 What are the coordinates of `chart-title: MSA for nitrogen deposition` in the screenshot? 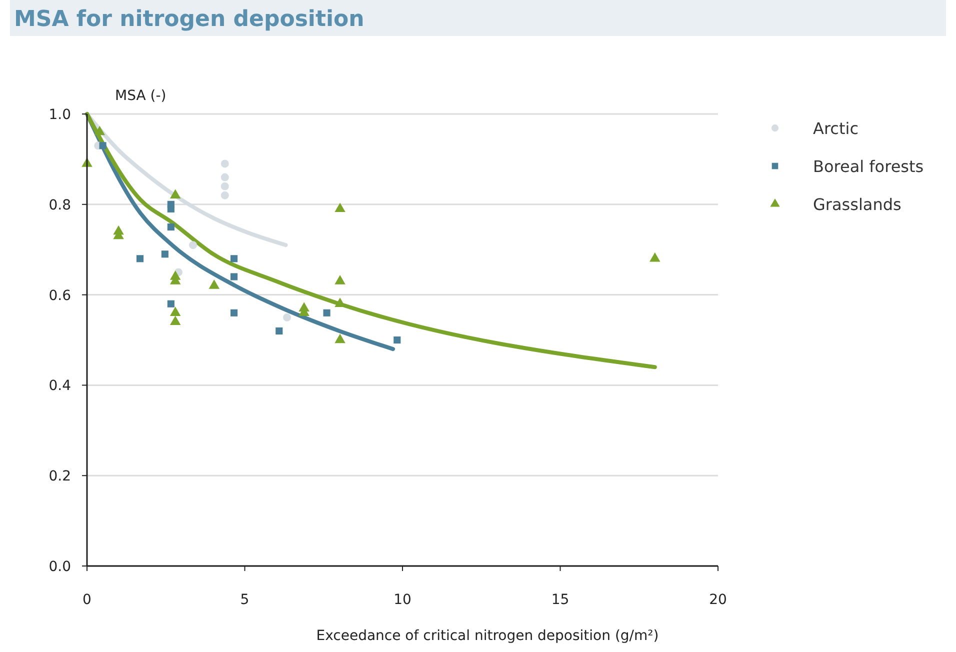 It's located at (189, 19).